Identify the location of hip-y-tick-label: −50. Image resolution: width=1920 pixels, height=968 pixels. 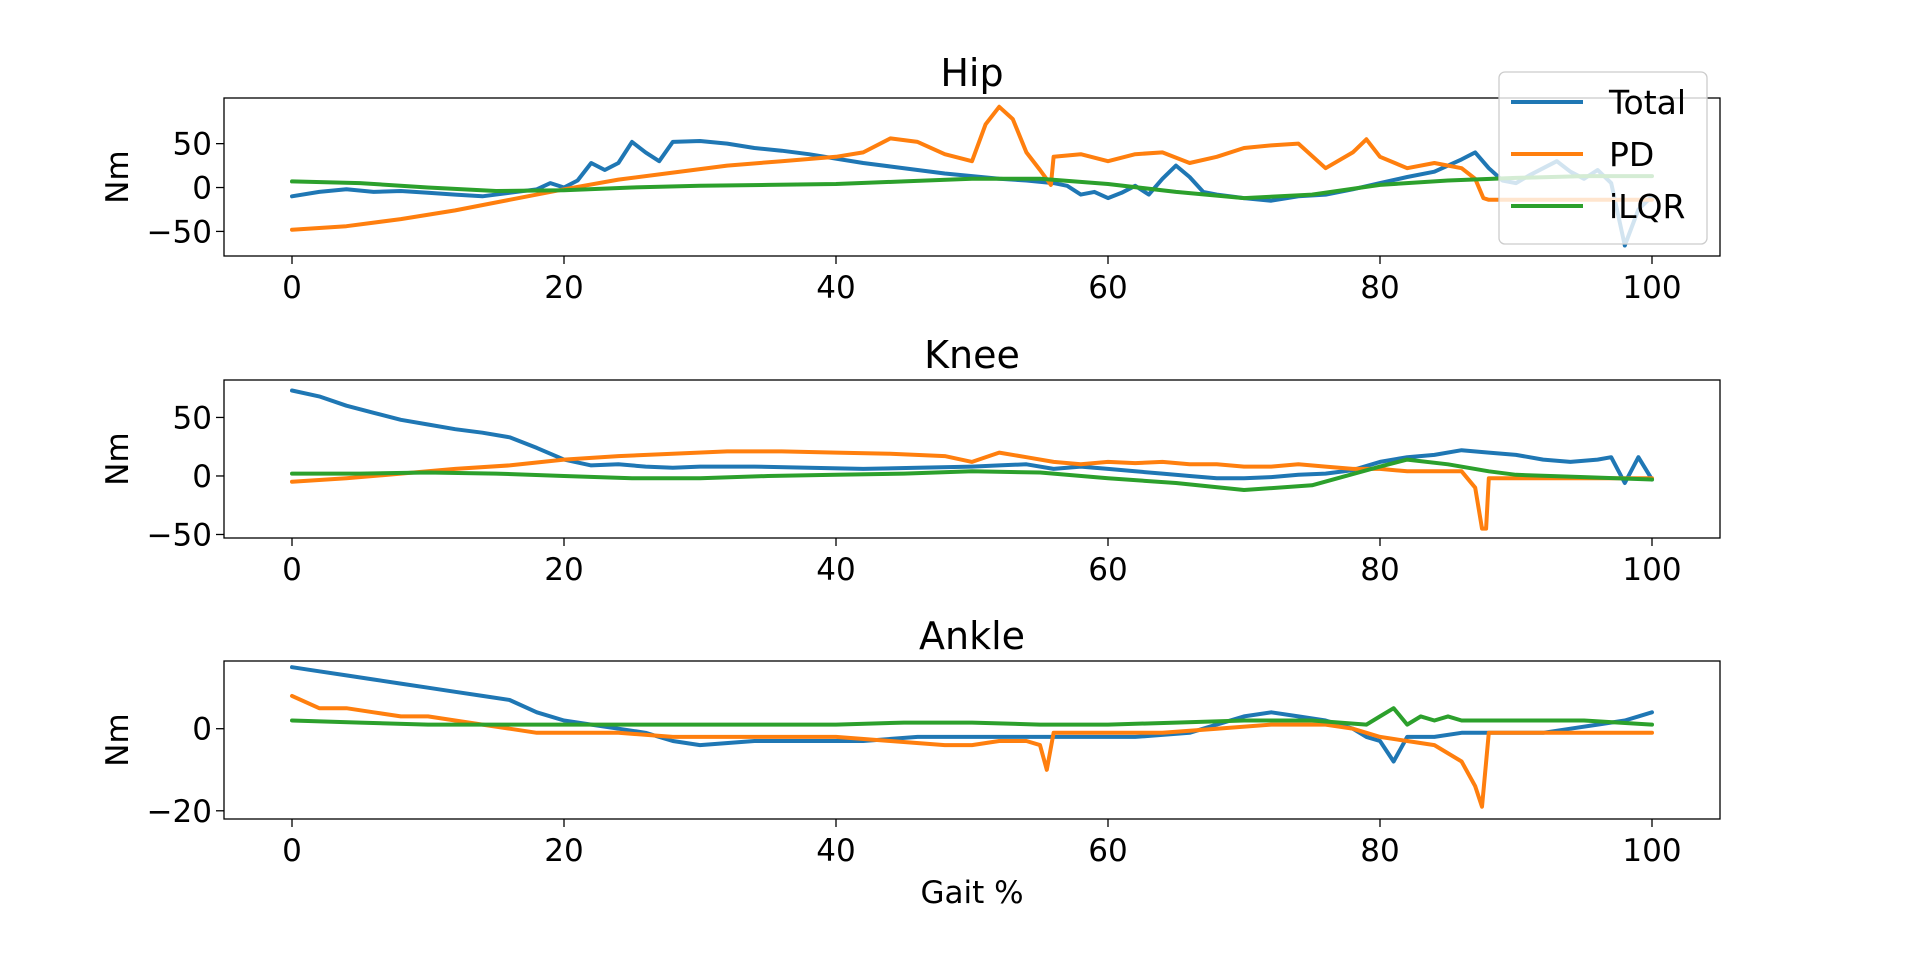
(179, 232).